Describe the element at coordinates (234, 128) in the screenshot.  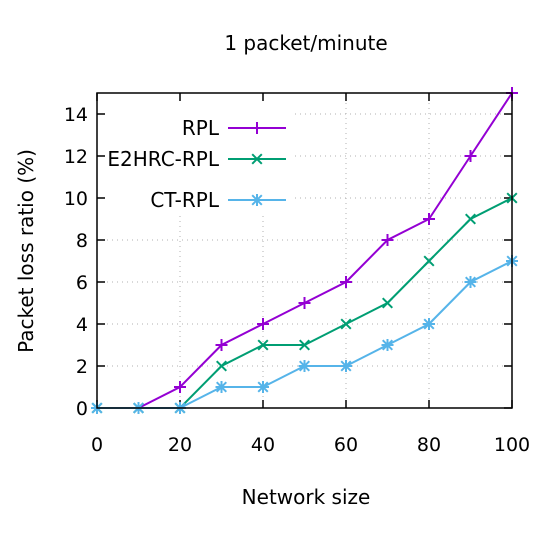
I see `legend-item: RPL` at that location.